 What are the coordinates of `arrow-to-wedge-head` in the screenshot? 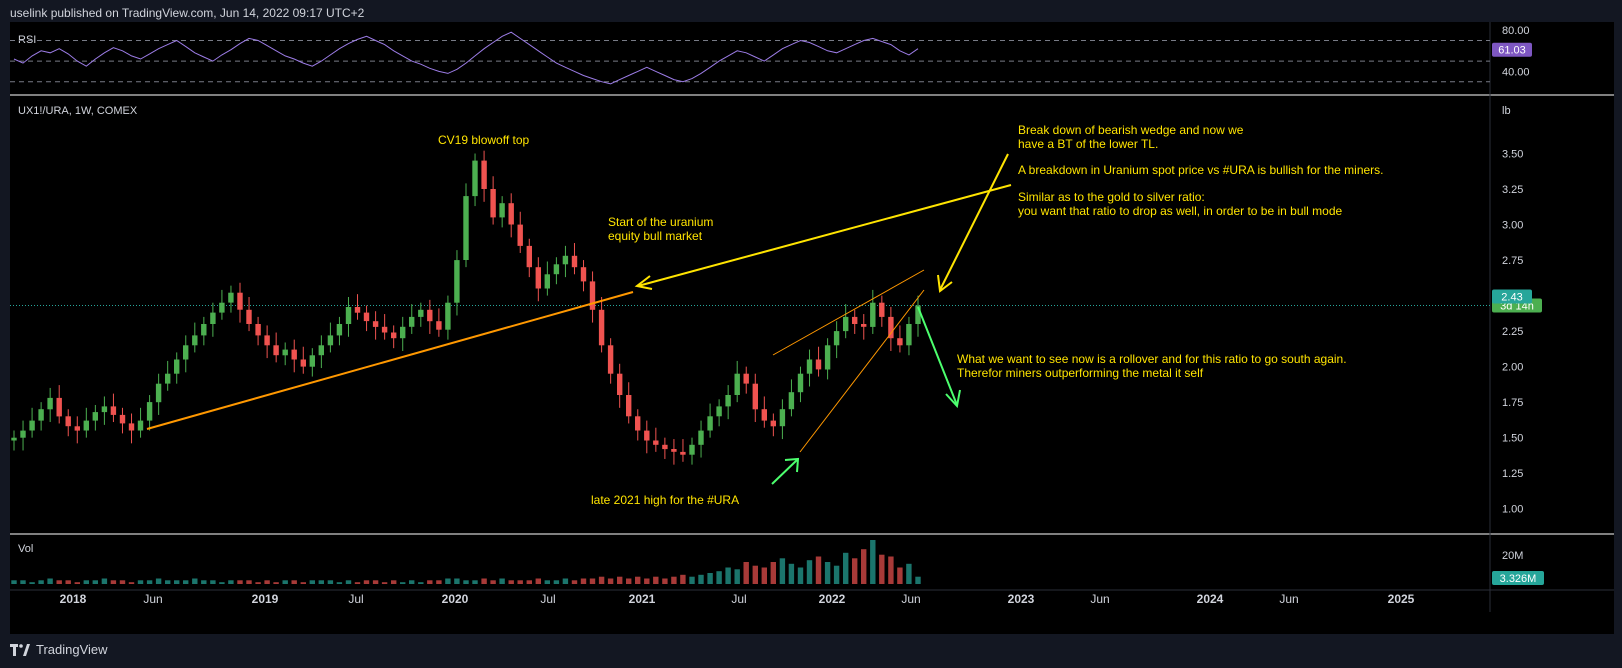 It's located at (945, 283).